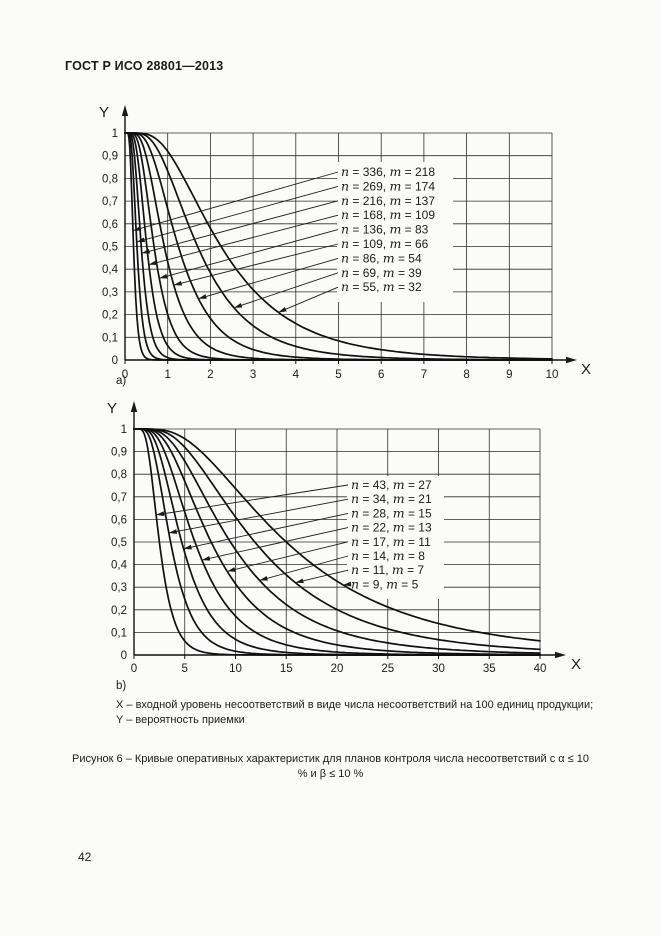 The width and height of the screenshot is (661, 936). What do you see at coordinates (144, 66) in the screenshot?
I see `document-header: ГОСТ Р ИСО 28801—2013` at bounding box center [144, 66].